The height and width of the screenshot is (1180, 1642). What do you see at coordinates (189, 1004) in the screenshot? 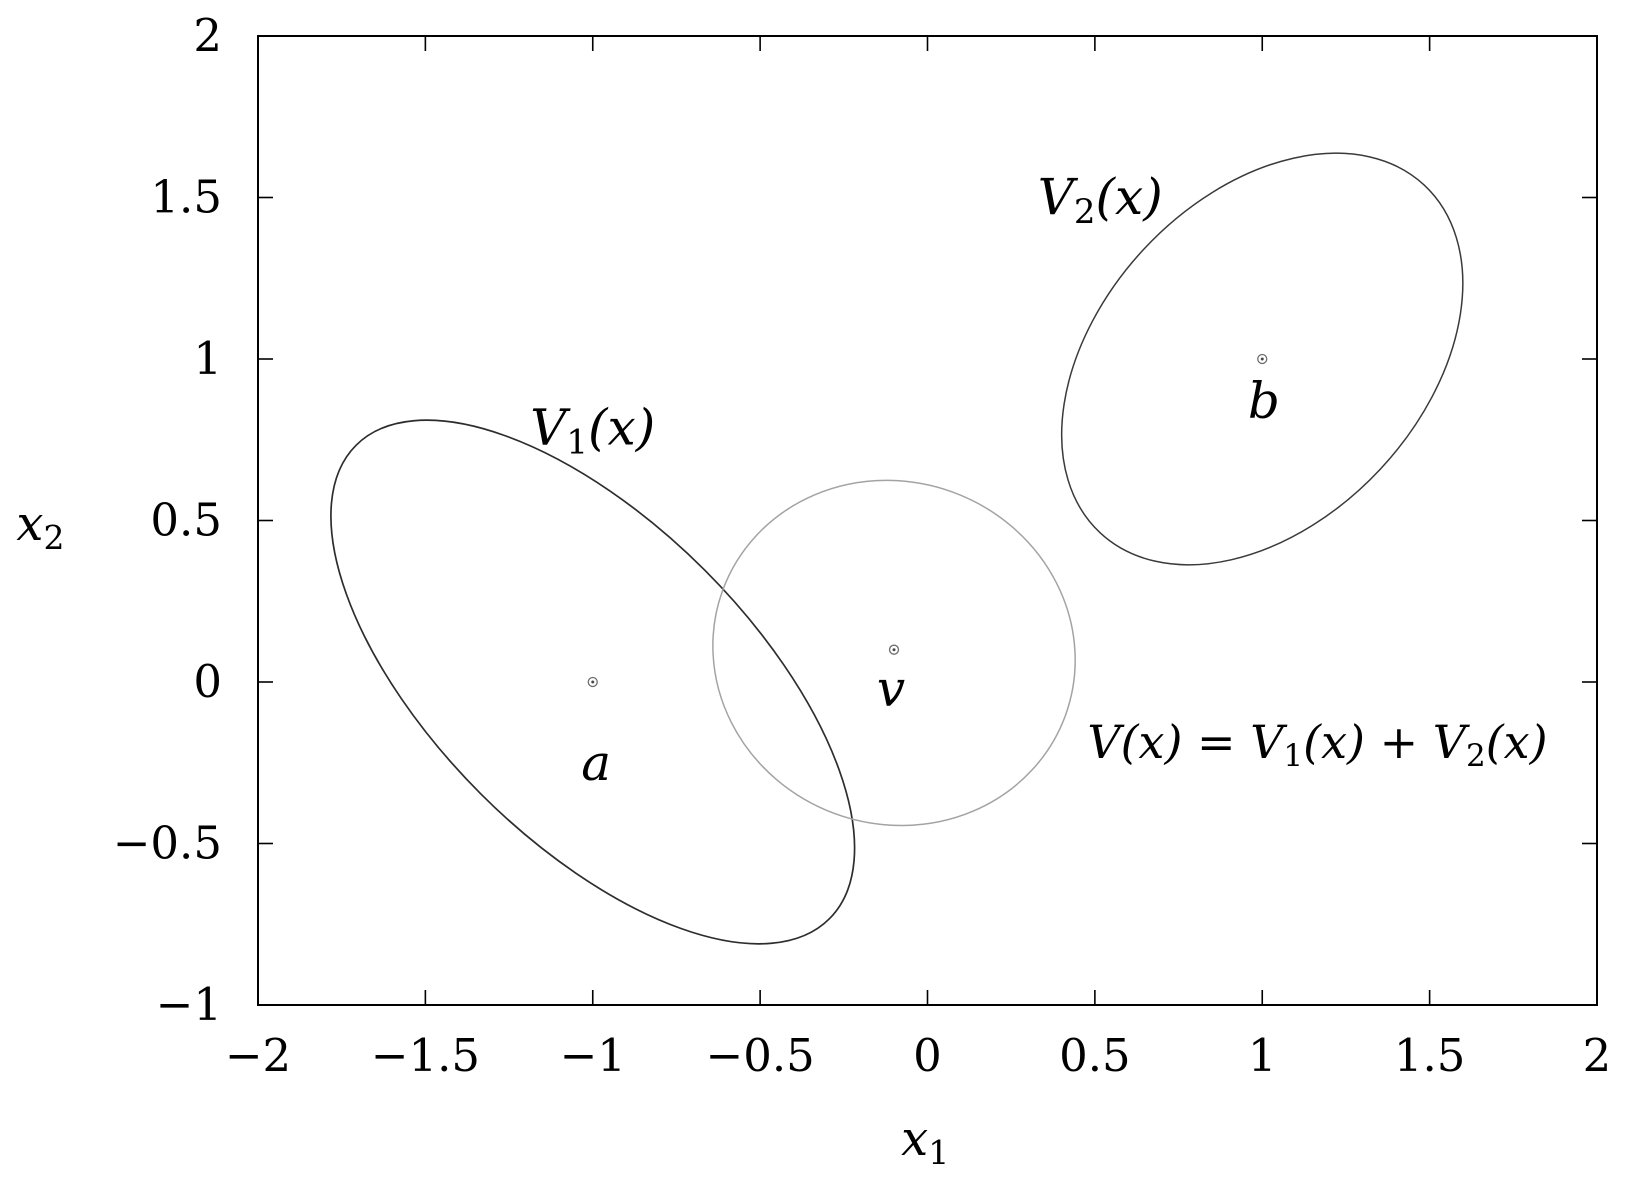
I see `y-tick-label: −1` at bounding box center [189, 1004].